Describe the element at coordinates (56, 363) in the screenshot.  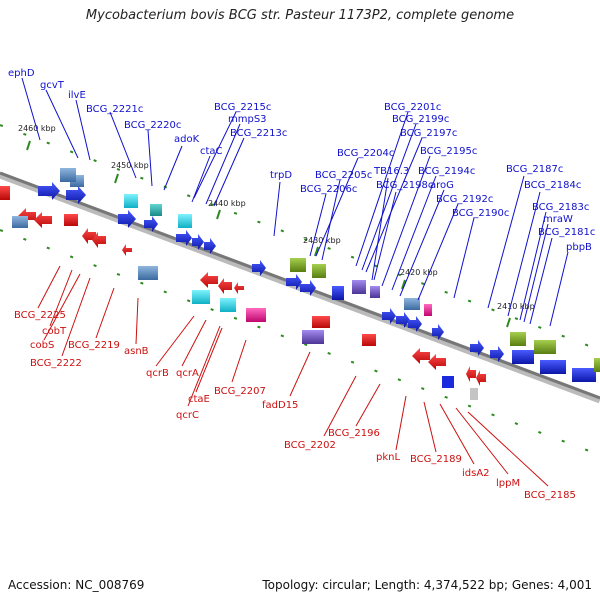
I see `gene-label: BCG_2222` at that location.